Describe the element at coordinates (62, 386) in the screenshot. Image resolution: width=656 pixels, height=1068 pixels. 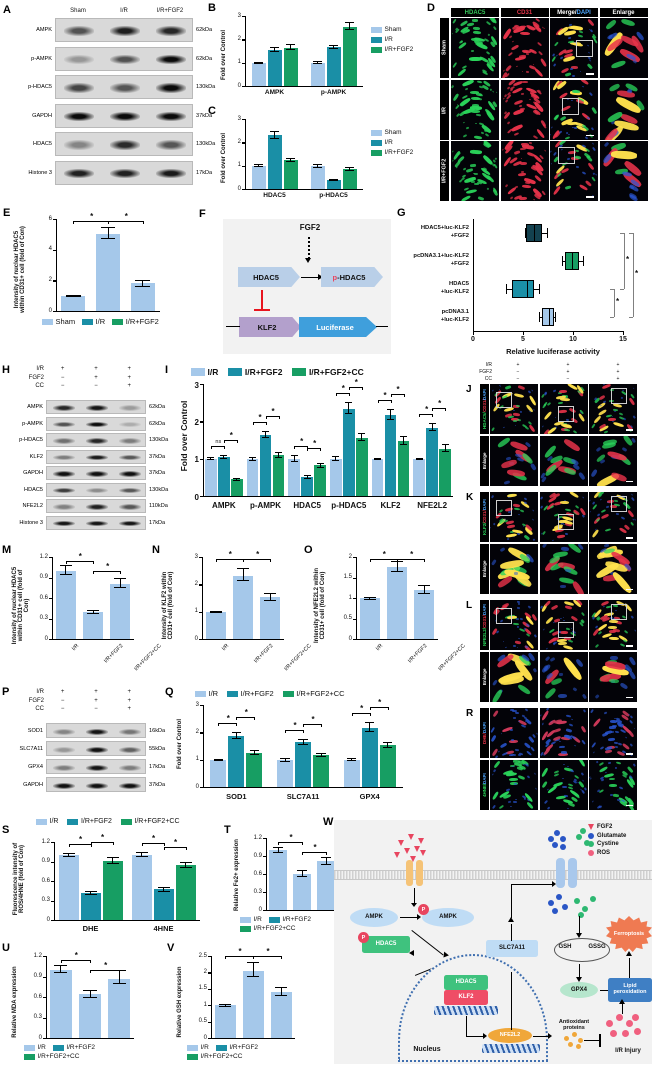
I see `blot-treatment-sign: −` at that location.